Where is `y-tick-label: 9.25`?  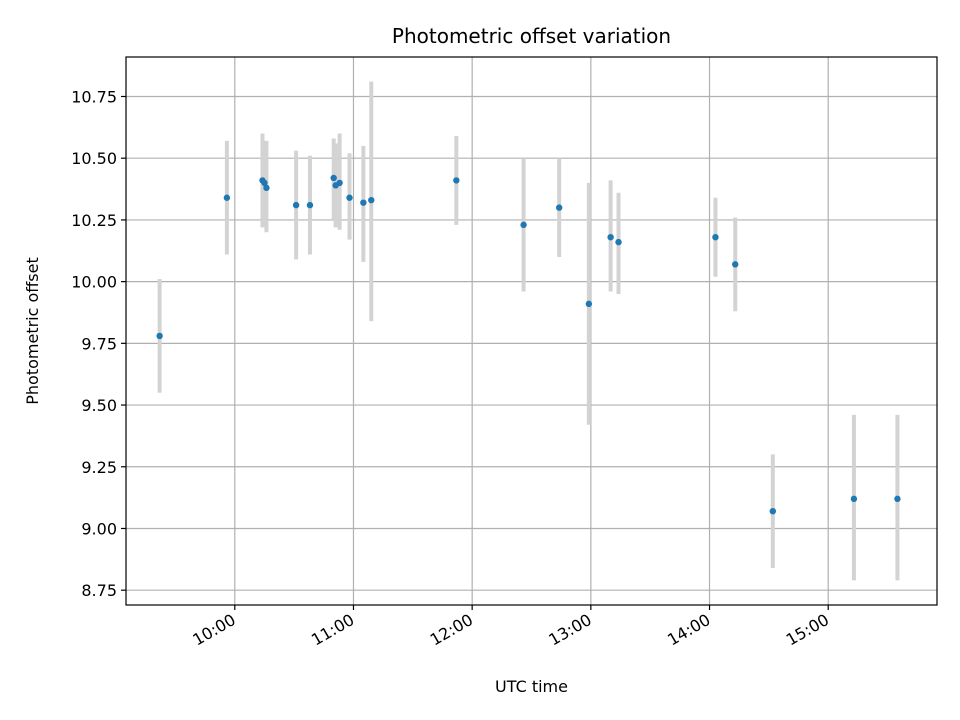
y-tick-label: 9.25 is located at coordinates (99, 467).